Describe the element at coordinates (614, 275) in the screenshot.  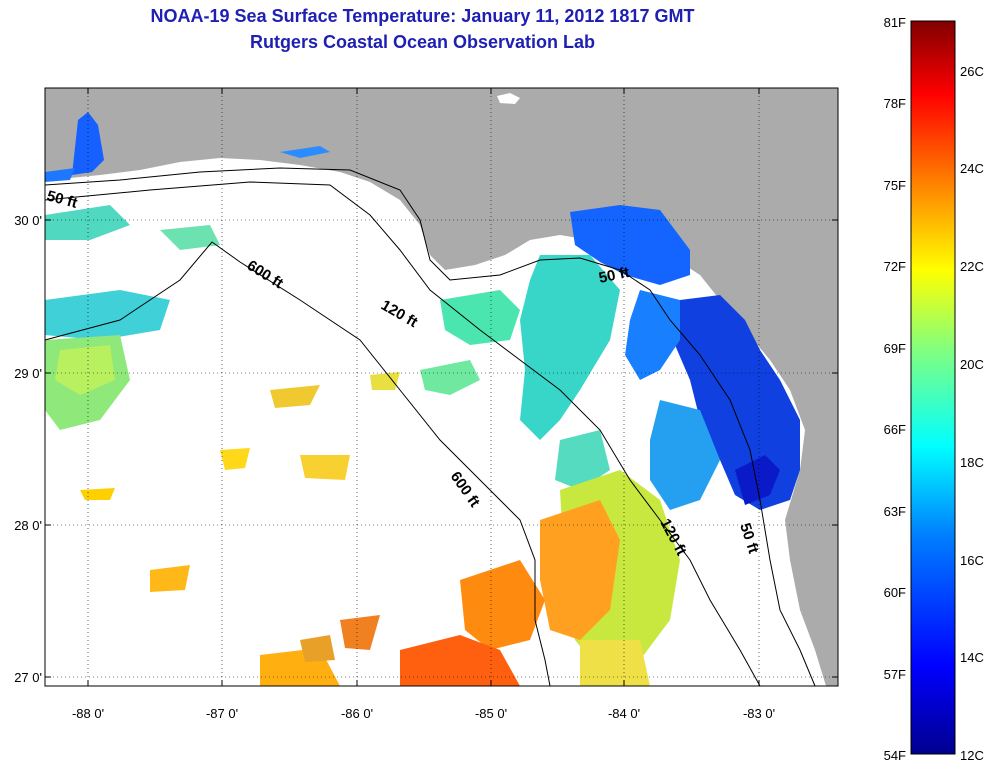
I see `contour-label-50ft-east: 50 ft` at that location.